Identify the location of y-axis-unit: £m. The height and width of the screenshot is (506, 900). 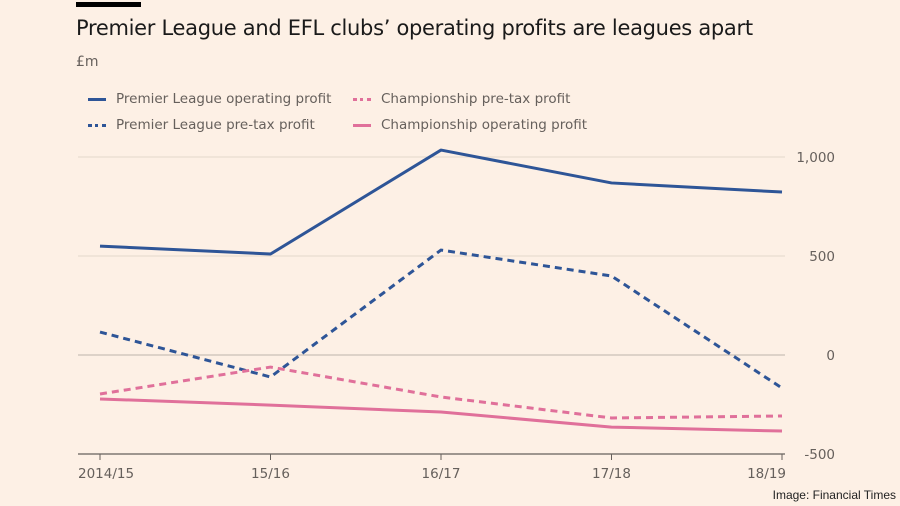
(87, 62).